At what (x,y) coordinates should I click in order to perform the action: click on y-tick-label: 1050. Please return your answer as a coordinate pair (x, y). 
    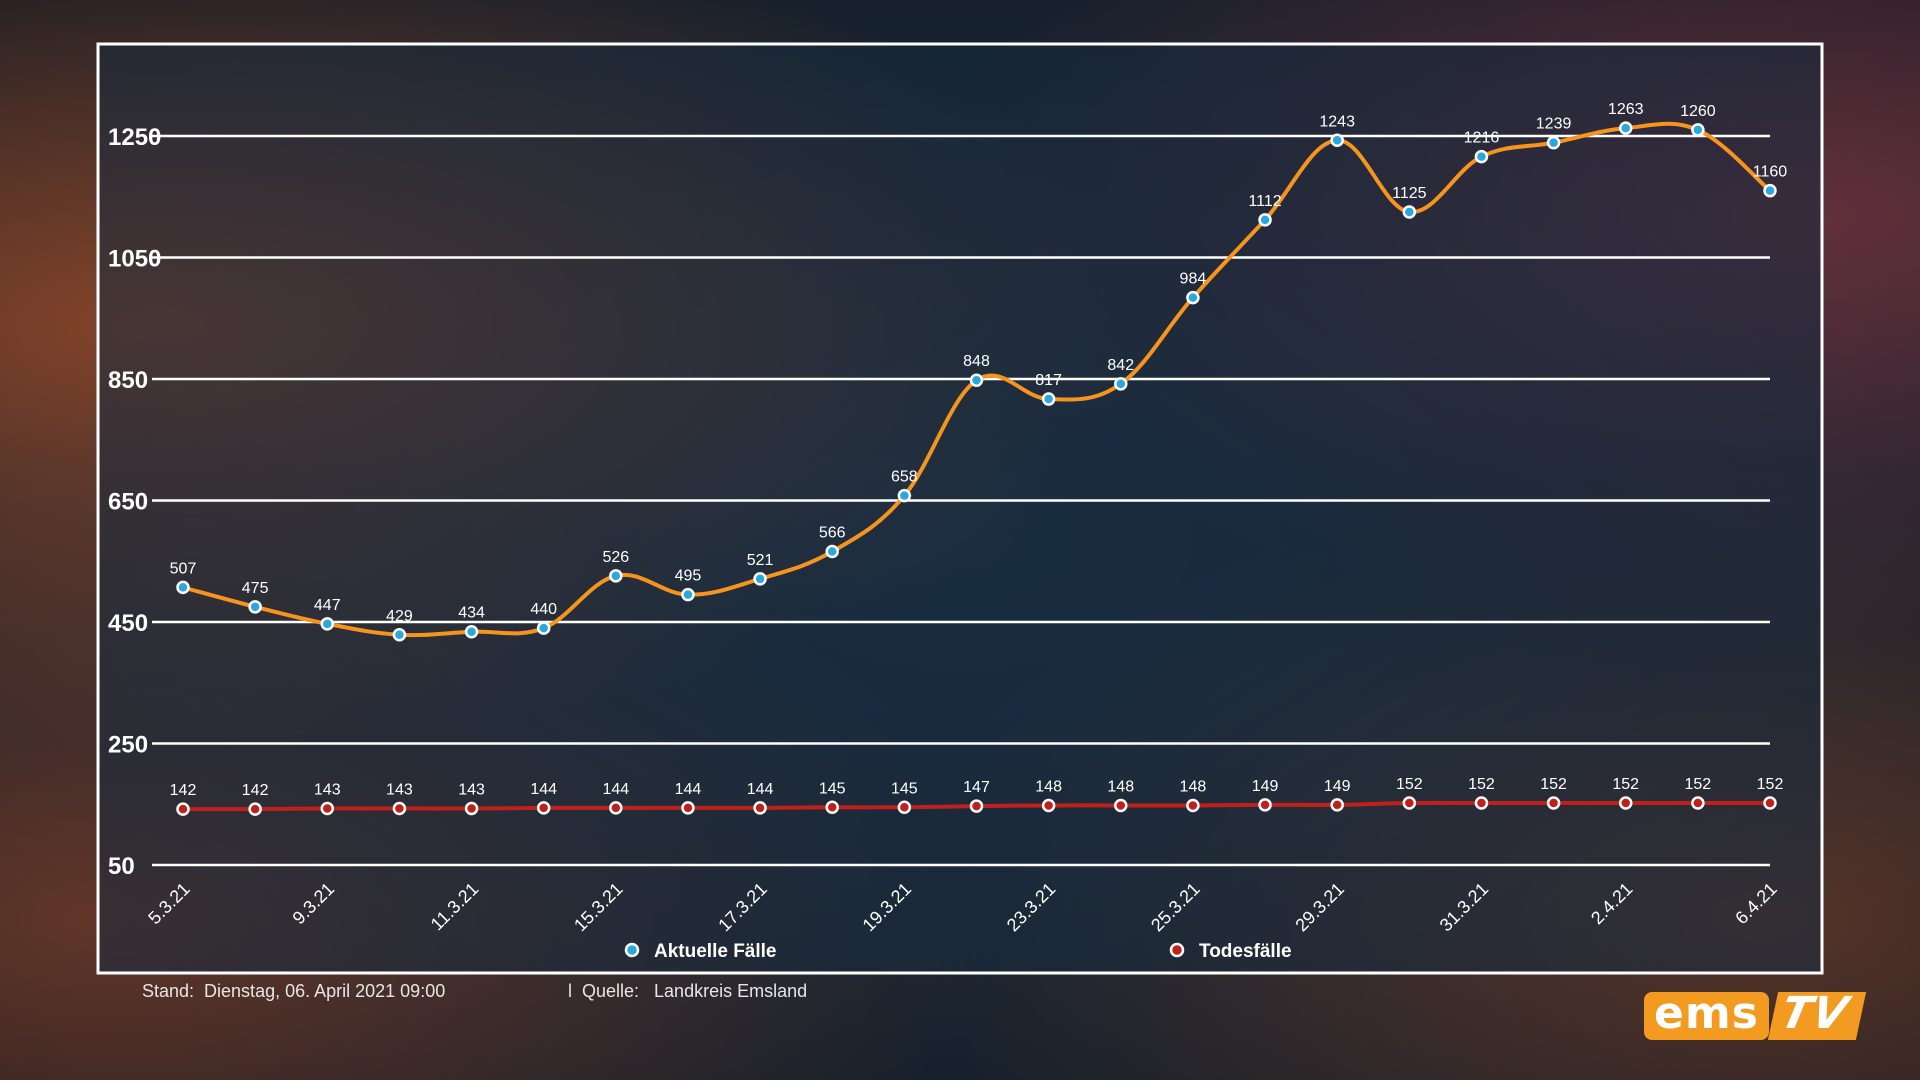
    Looking at the image, I should click on (134, 259).